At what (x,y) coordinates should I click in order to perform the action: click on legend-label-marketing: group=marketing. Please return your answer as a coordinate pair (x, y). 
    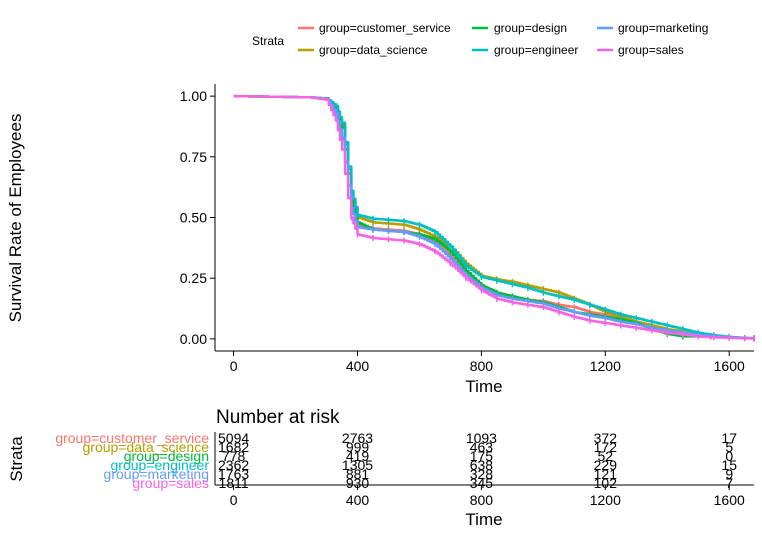
    Looking at the image, I should click on (663, 28).